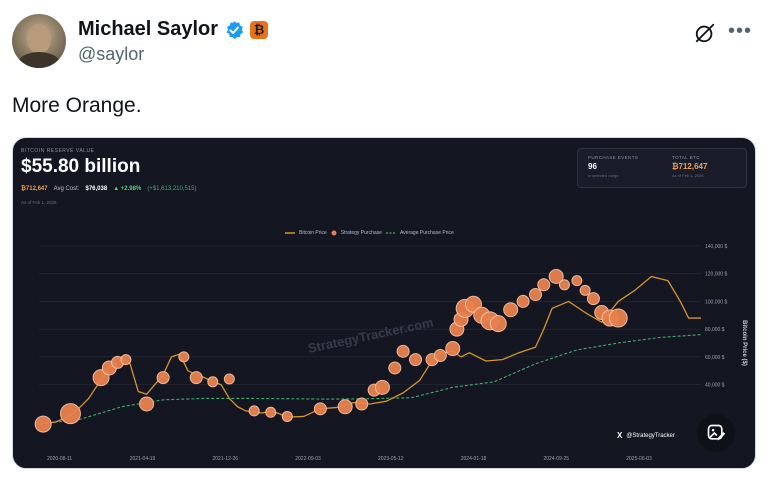 The width and height of the screenshot is (768, 484). Describe the element at coordinates (34, 189) in the screenshot. I see `btc-holding: ₿712,647` at that location.